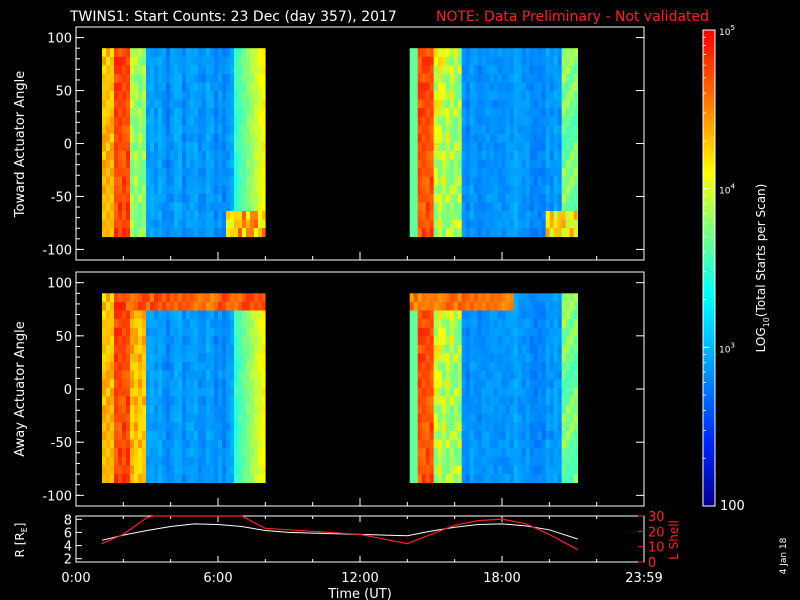  I want to click on lshell-series-line, so click(339, 533).